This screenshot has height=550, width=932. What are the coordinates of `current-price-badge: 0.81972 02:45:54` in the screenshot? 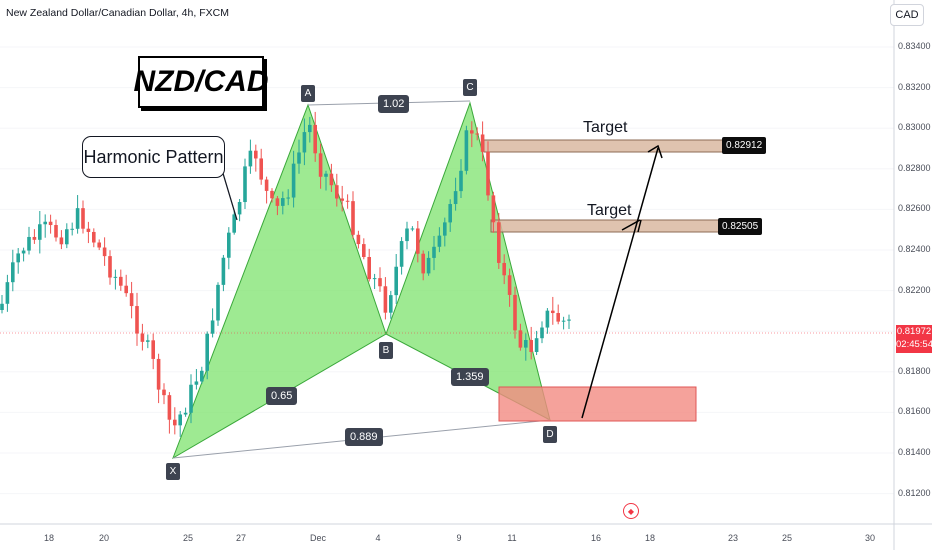 It's located at (914, 339).